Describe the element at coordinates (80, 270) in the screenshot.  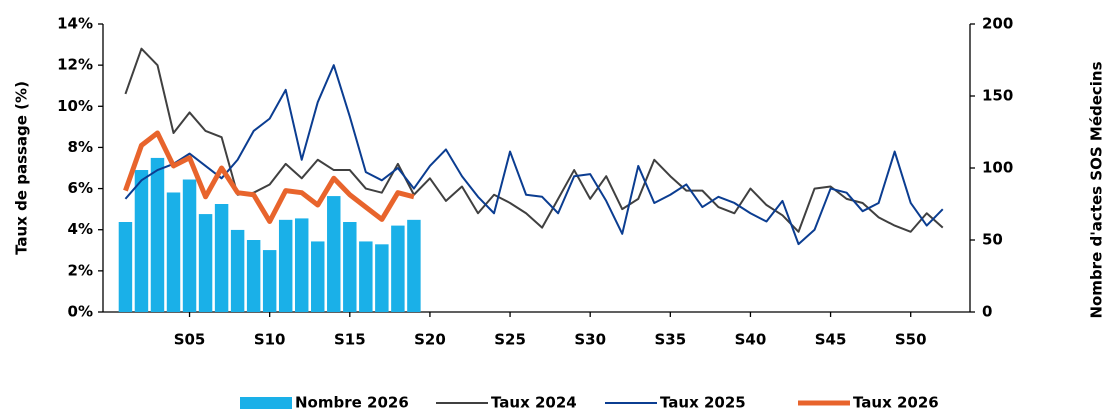
I see `y-tick-label: 2%` at that location.